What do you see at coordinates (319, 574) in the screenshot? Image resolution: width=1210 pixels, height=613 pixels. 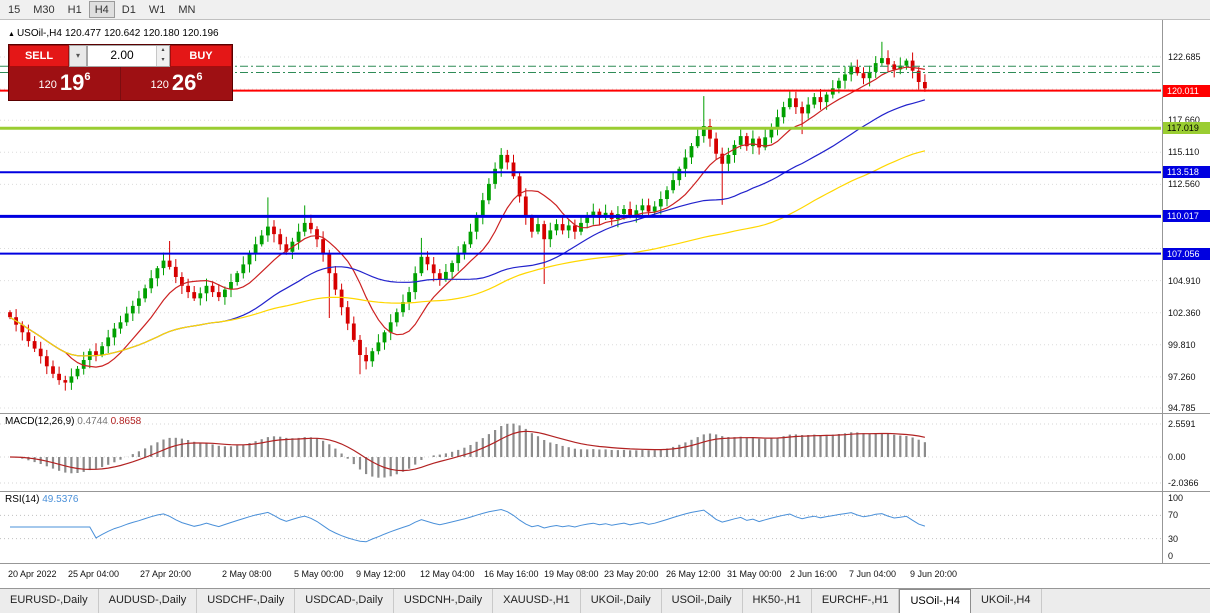 I see `time-axis-label: 5 May 00:00` at bounding box center [319, 574].